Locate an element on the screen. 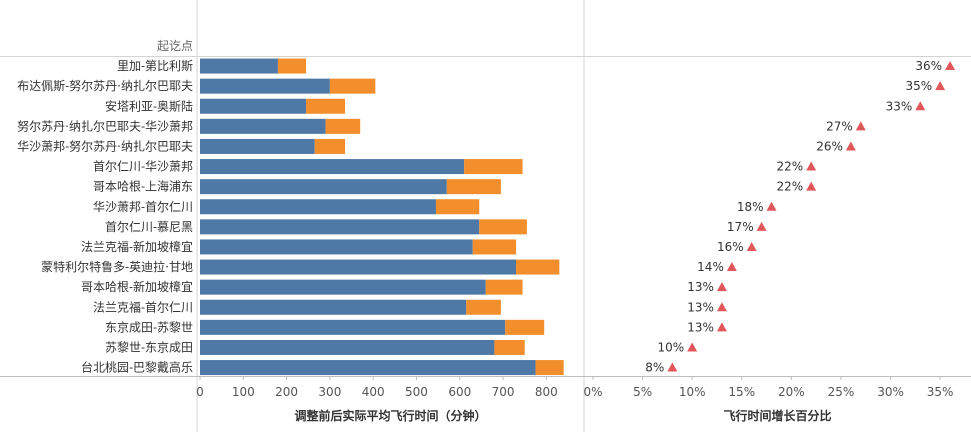 The width and height of the screenshot is (971, 432). bar-axis-tick-label: 300 is located at coordinates (329, 392).